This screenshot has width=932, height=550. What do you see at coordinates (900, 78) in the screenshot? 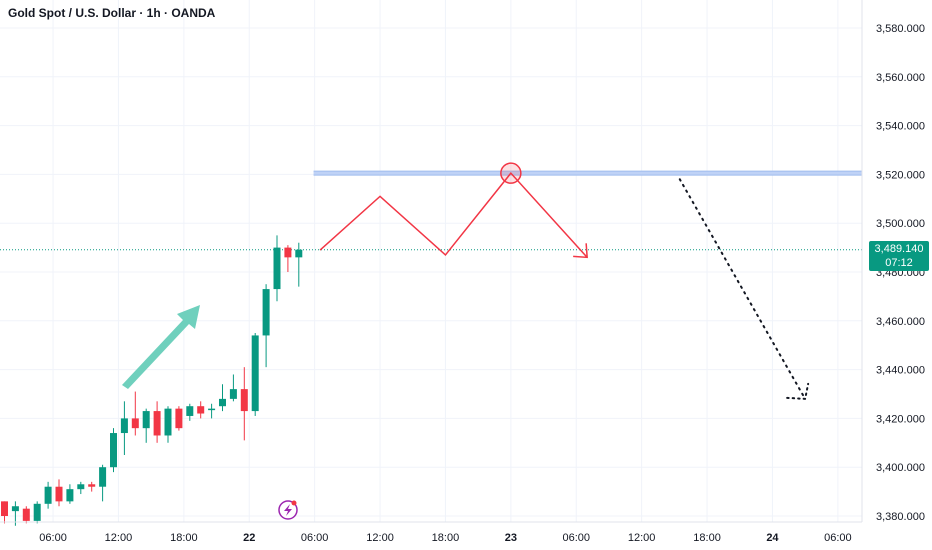
I see `y-tick-label: 3,560.000` at bounding box center [900, 78].